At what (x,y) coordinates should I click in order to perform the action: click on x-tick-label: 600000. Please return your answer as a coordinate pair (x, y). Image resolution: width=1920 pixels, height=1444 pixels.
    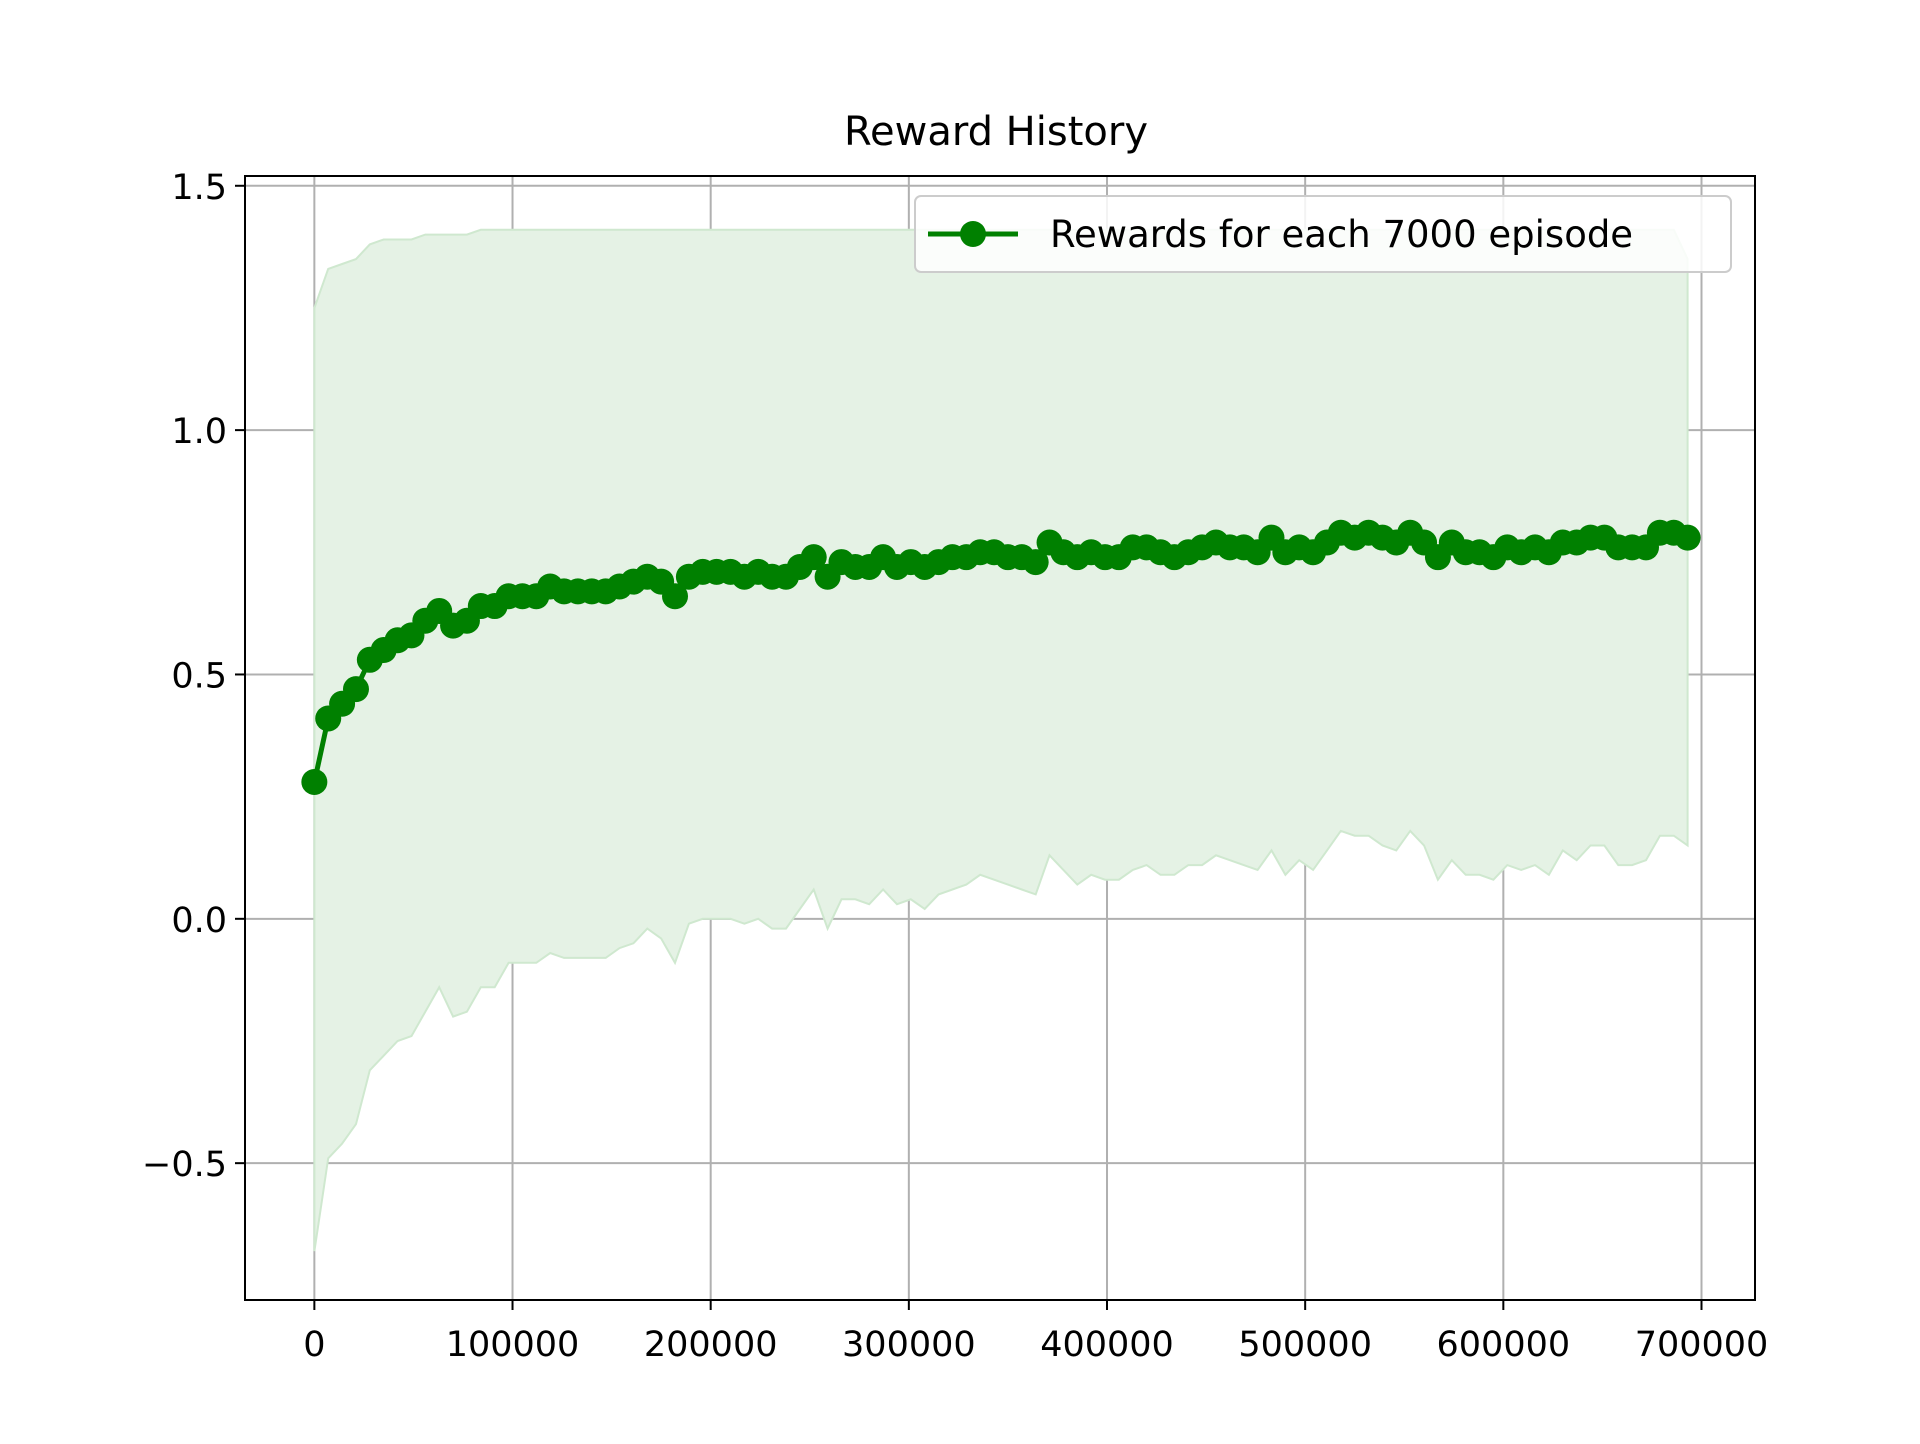
    Looking at the image, I should click on (1504, 1345).